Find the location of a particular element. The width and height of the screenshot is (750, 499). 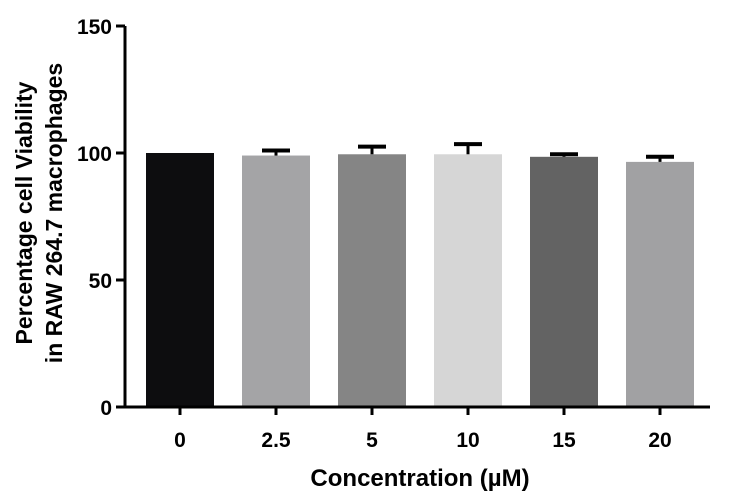

y-axis-title-line-2: in RAW 264.7 macrophages is located at coordinates (54, 213).